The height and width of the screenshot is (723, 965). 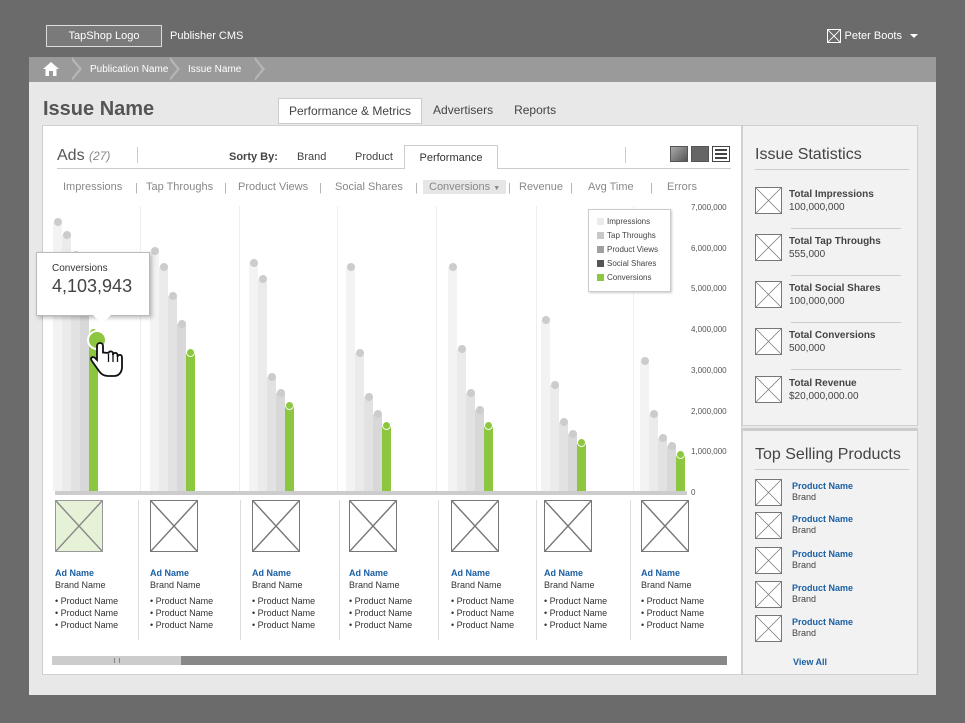 I want to click on logo: TapShop Logo, so click(x=104, y=36).